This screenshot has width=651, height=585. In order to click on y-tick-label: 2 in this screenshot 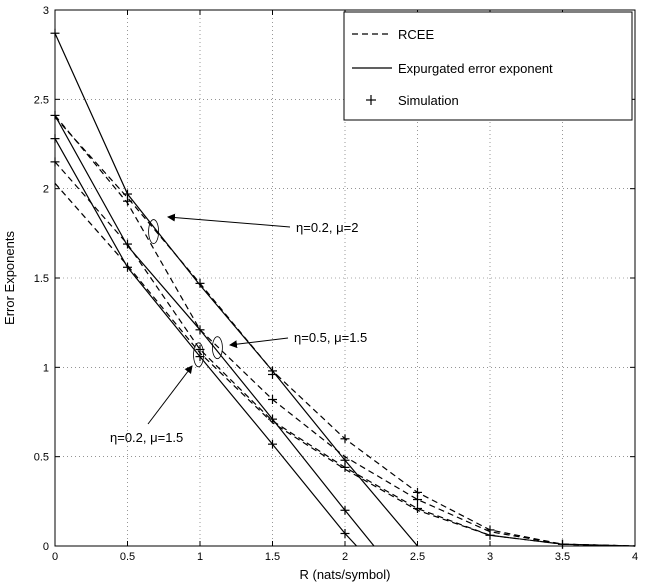, I will do `click(46, 190)`.